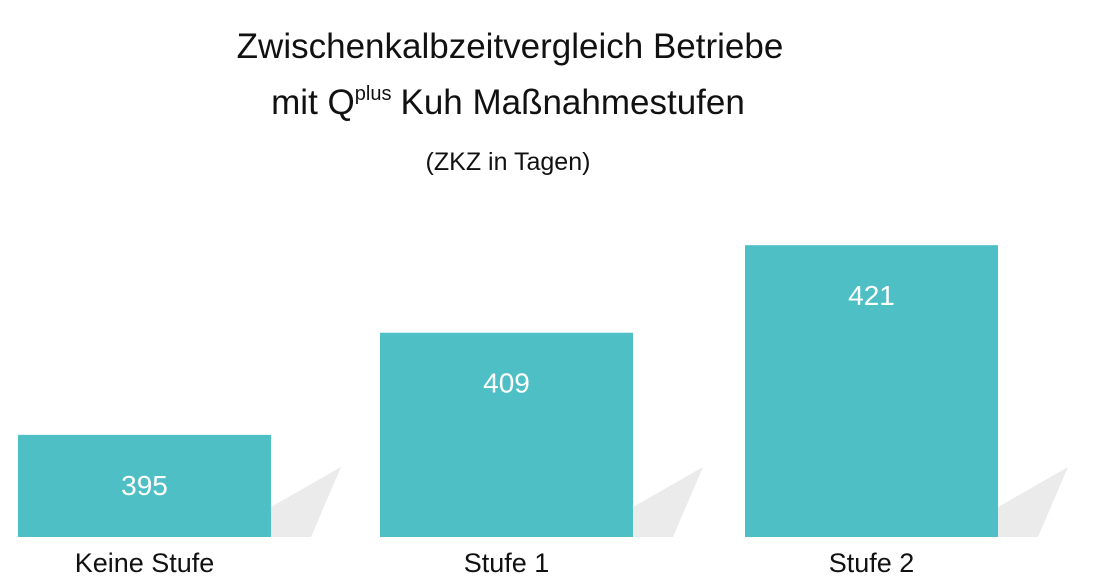  What do you see at coordinates (510, 46) in the screenshot?
I see `chart-title-line1: Zwischenkalbzeitvergleich Betriebe` at bounding box center [510, 46].